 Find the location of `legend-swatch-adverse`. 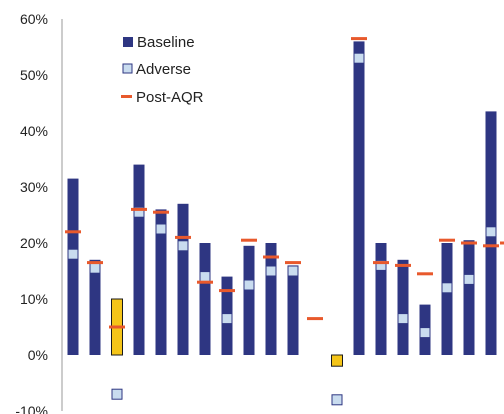

legend-swatch-adverse is located at coordinates (127, 68).